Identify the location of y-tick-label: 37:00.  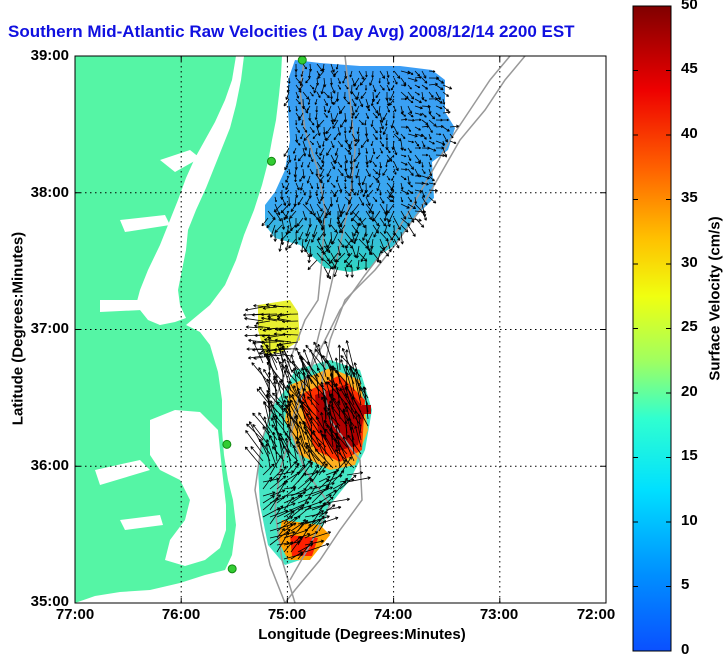
(49, 328).